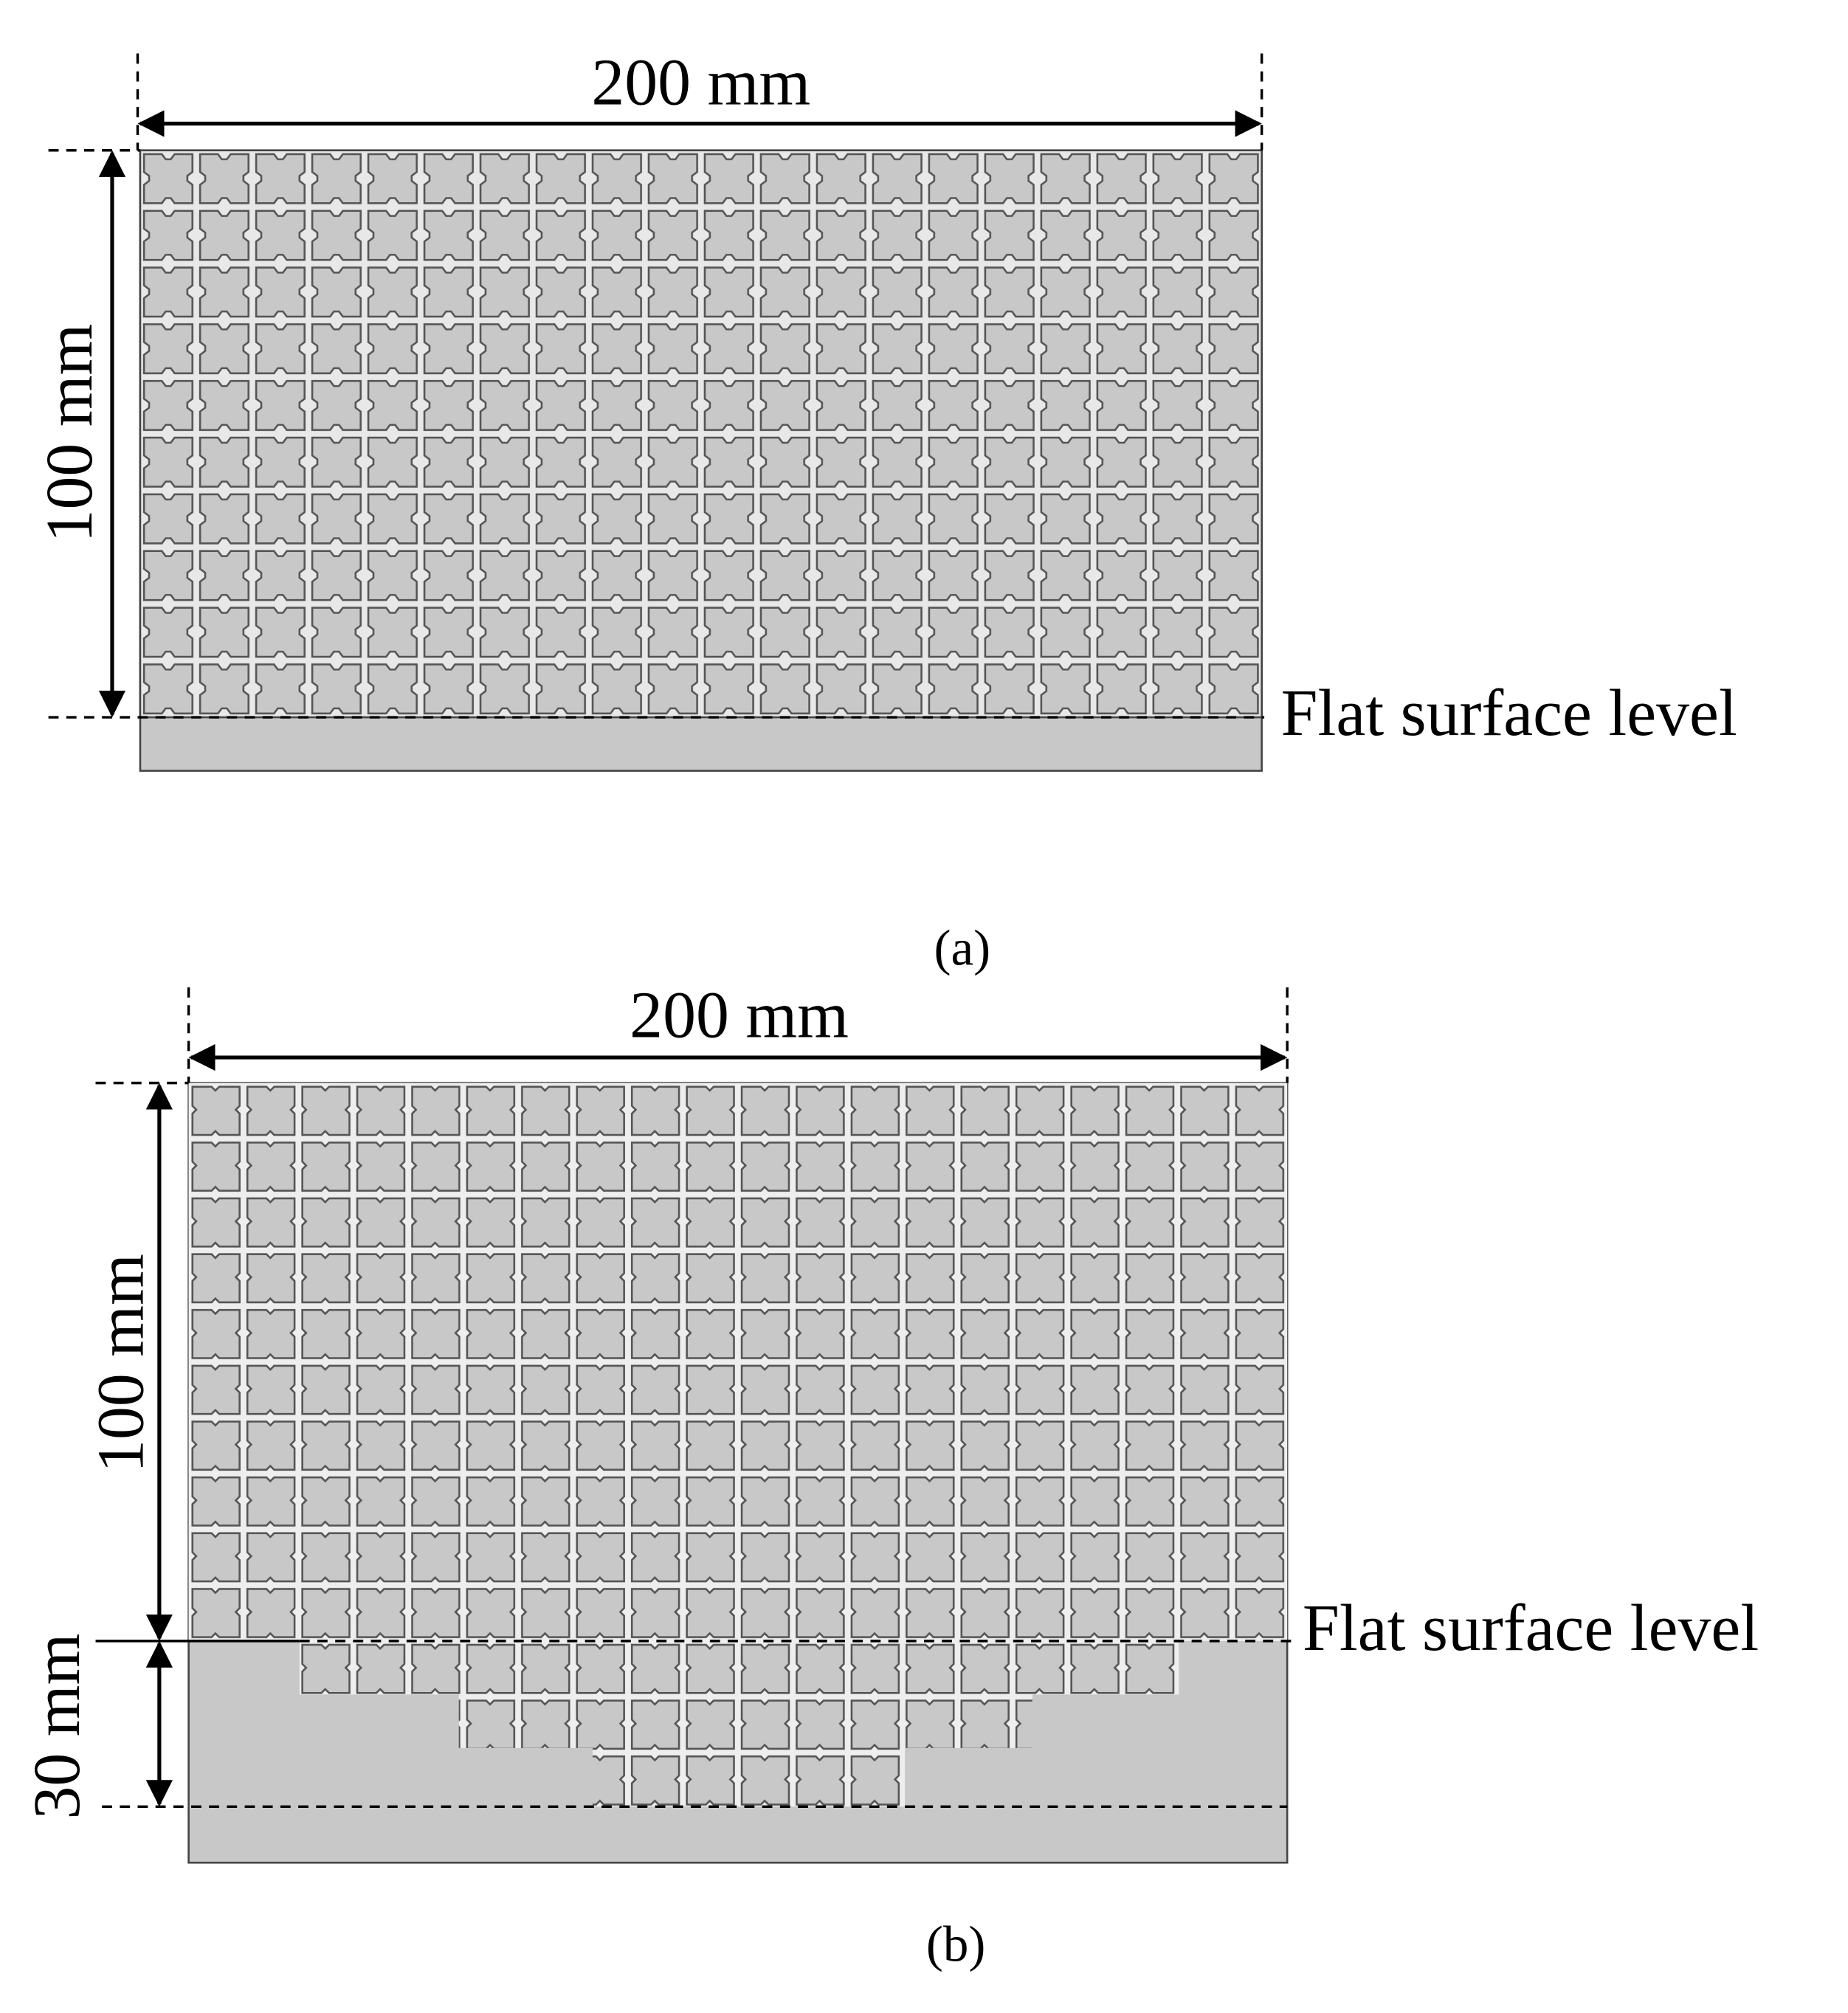 The height and width of the screenshot is (2013, 1848). What do you see at coordinates (962, 947) in the screenshot?
I see `caption: (a)` at bounding box center [962, 947].